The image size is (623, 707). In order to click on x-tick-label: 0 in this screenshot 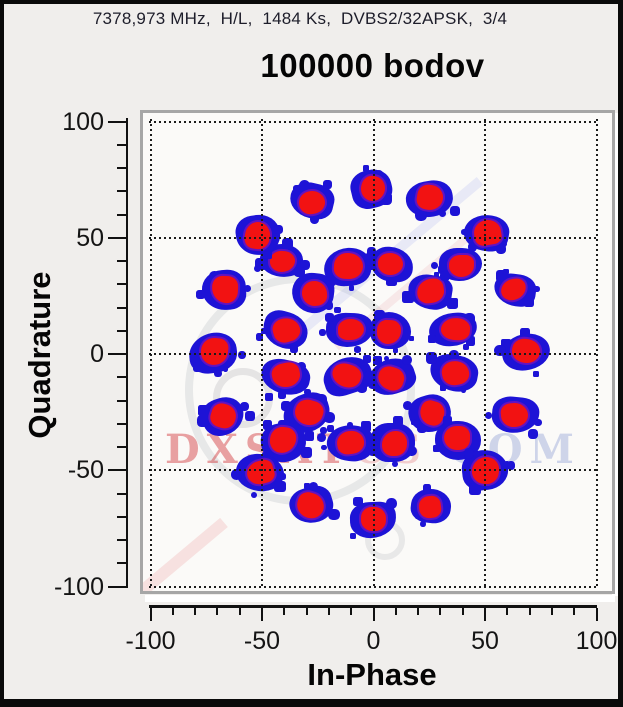, I will do `click(373, 641)`.